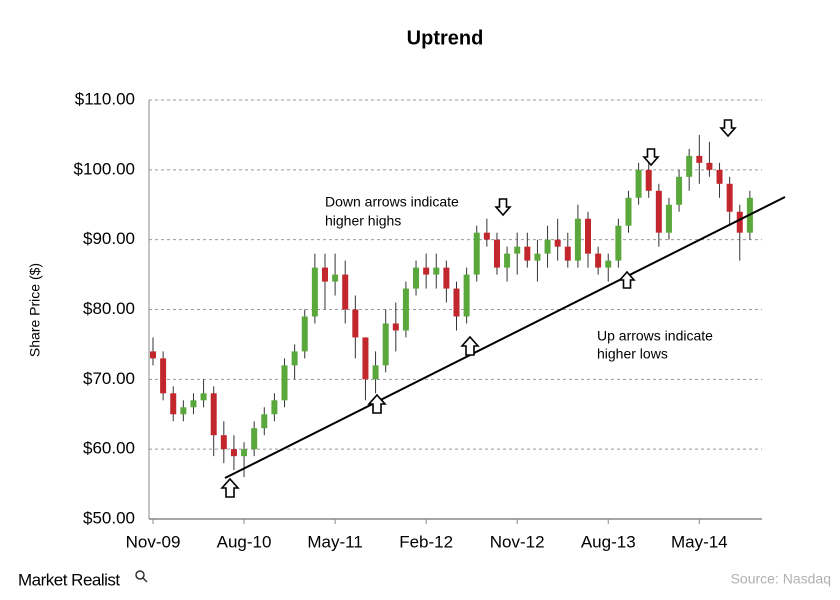 The height and width of the screenshot is (600, 840). I want to click on chart-title: Uptrend, so click(445, 38).